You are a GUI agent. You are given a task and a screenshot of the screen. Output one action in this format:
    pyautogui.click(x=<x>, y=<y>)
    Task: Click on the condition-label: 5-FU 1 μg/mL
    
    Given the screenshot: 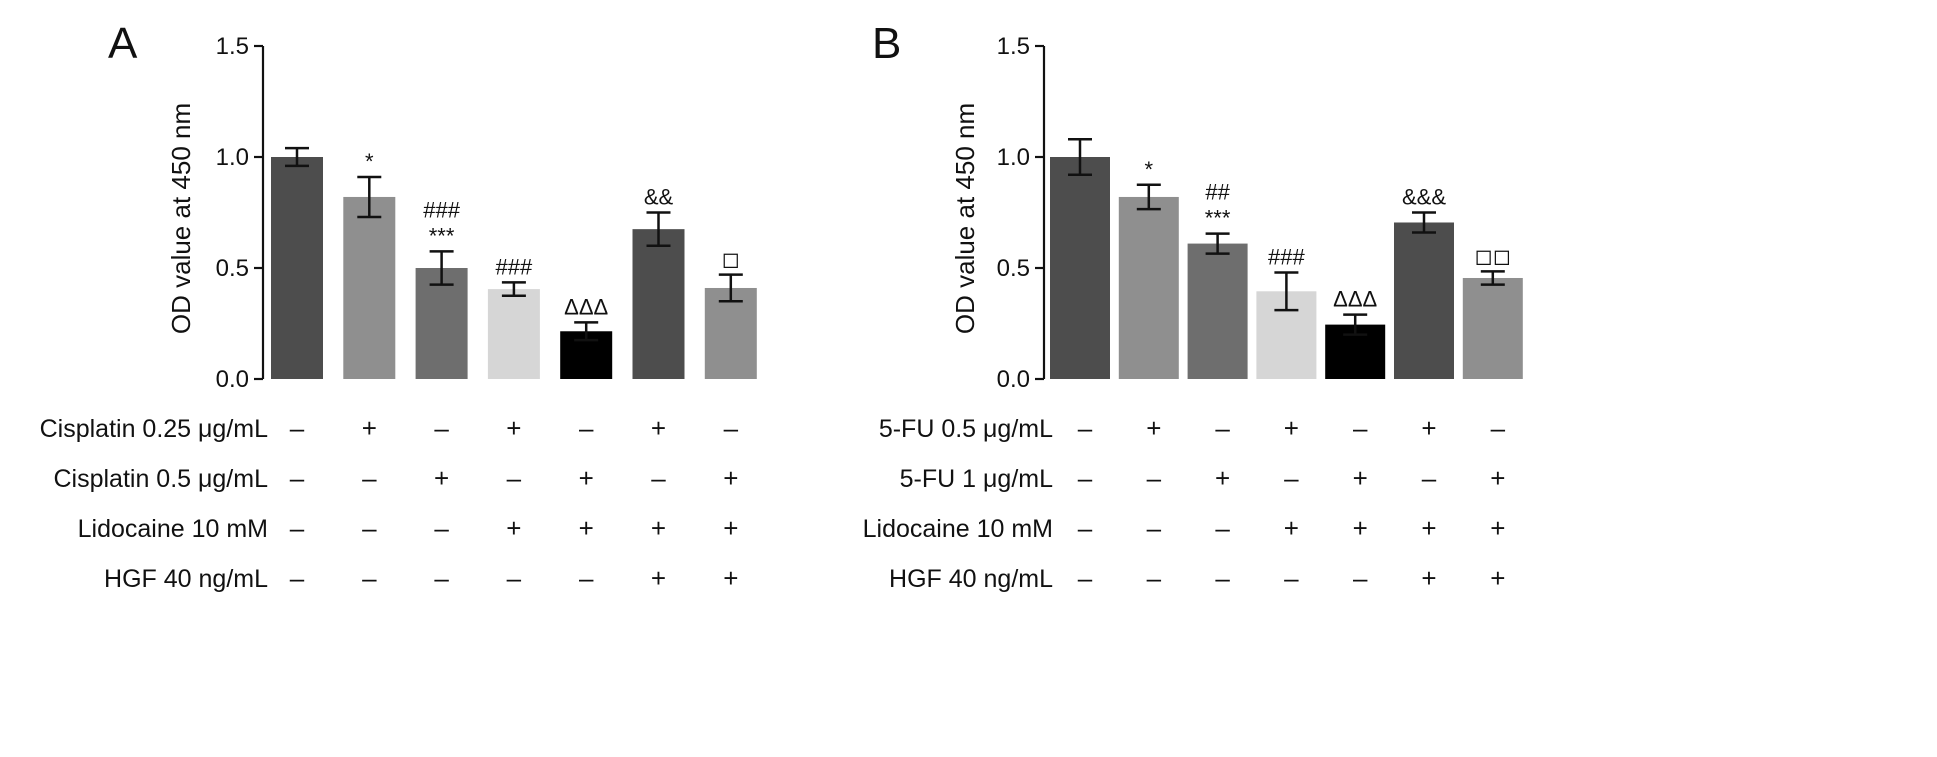 What is the action you would take?
    pyautogui.click(x=976, y=479)
    